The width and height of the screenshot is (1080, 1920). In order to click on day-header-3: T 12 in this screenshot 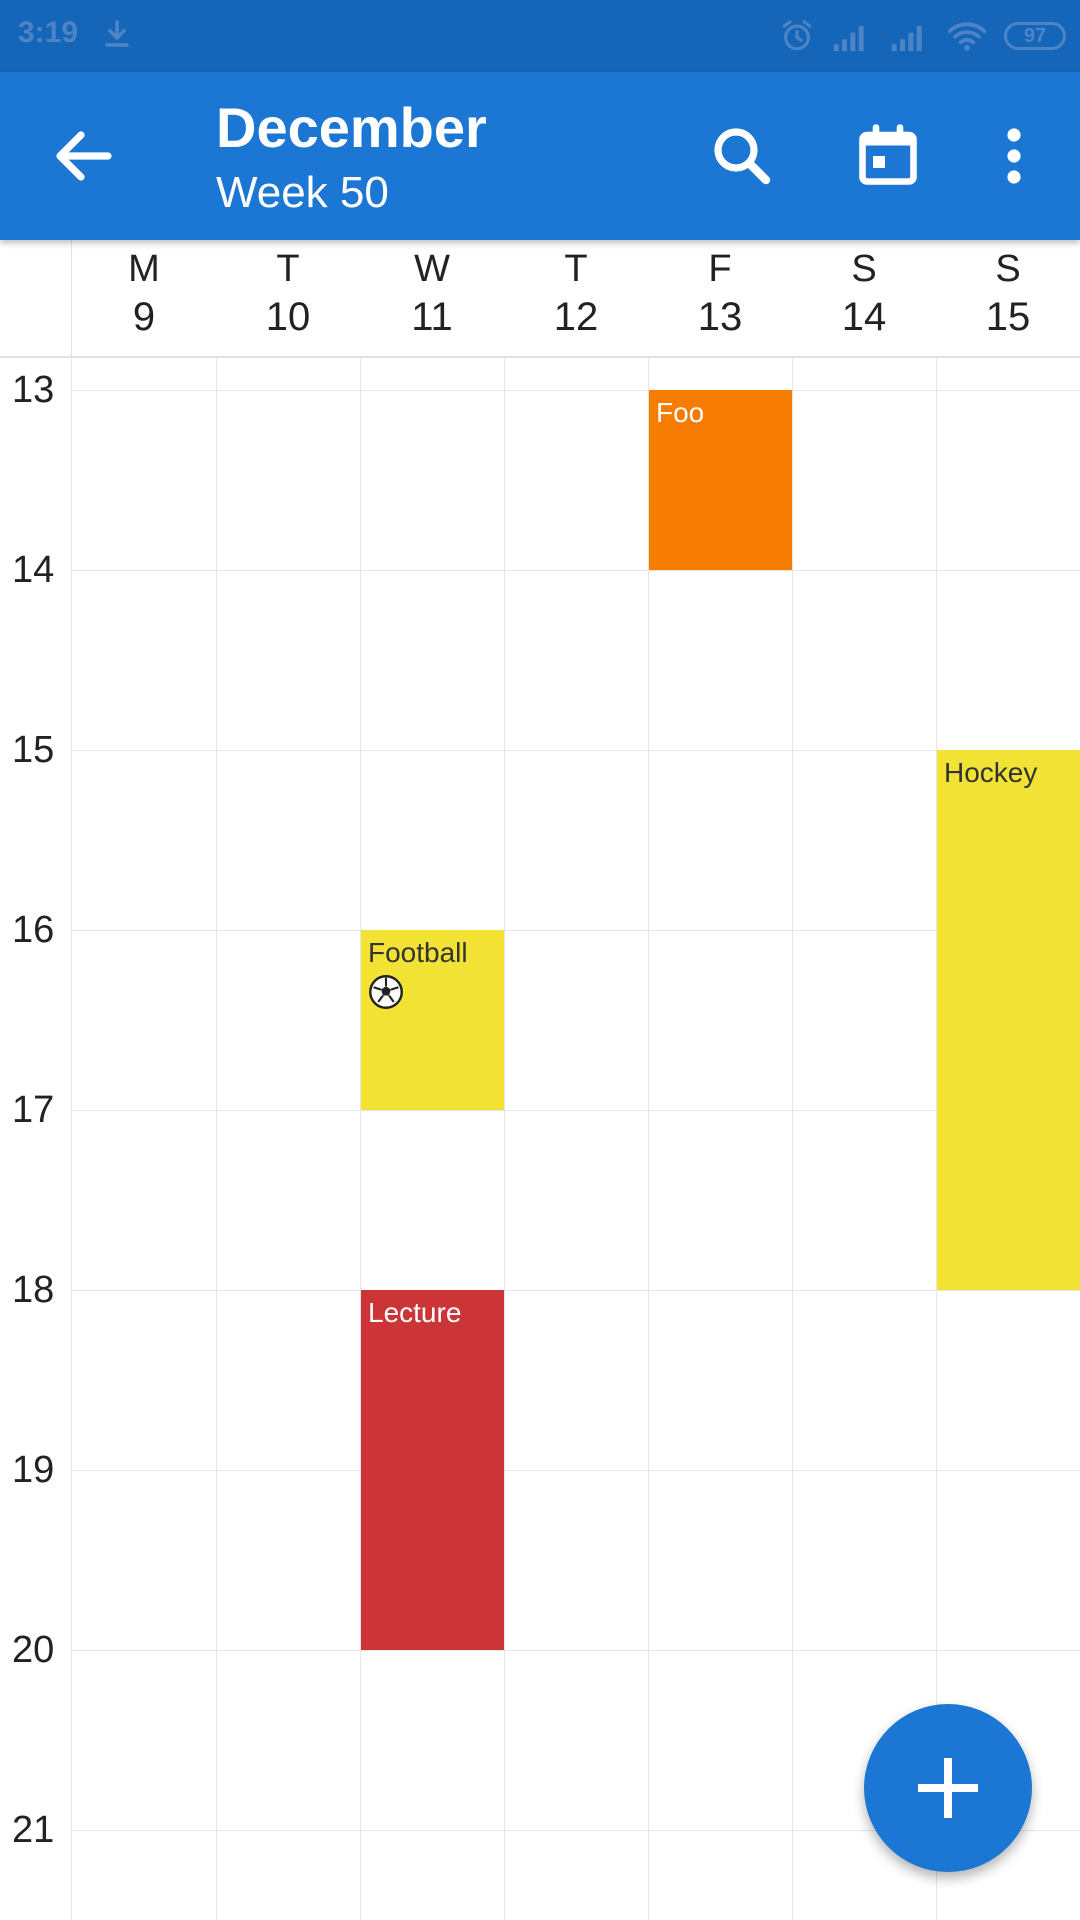, I will do `click(576, 294)`.